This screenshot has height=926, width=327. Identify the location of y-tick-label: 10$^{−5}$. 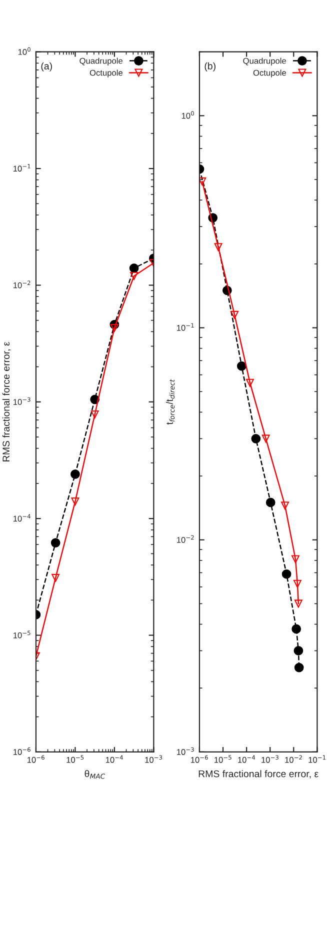
(21, 634).